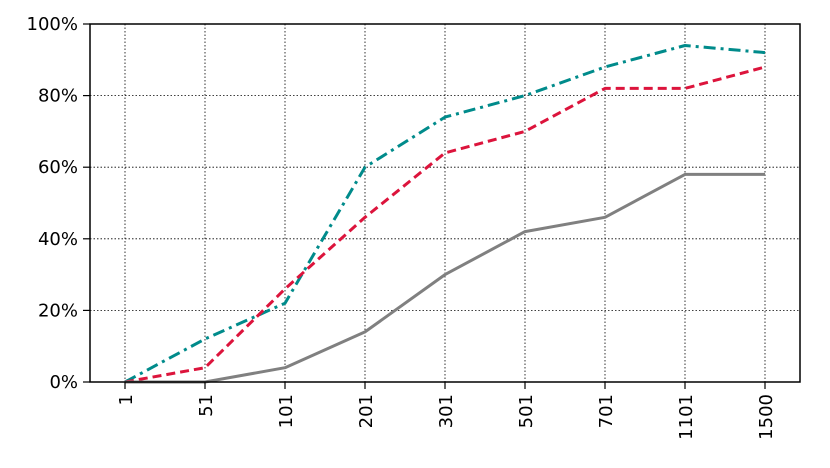 Image resolution: width=830 pixels, height=468 pixels. Describe the element at coordinates (606, 411) in the screenshot. I see `x-tick-label: 701` at that location.